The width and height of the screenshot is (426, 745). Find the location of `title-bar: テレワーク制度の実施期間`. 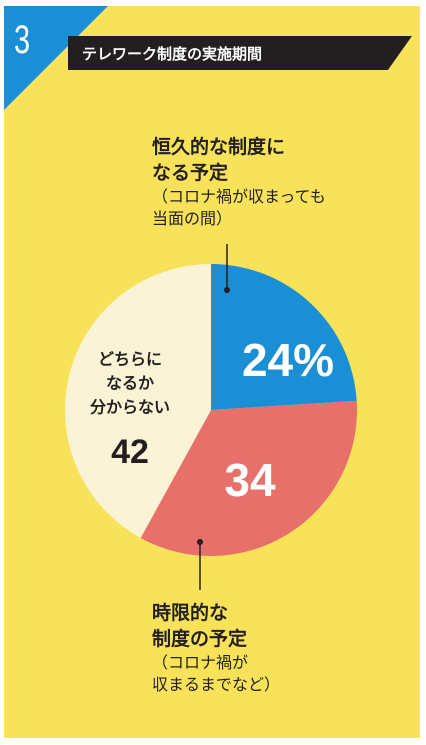

title-bar: テレワーク制度の実施期間 is located at coordinates (240, 53).